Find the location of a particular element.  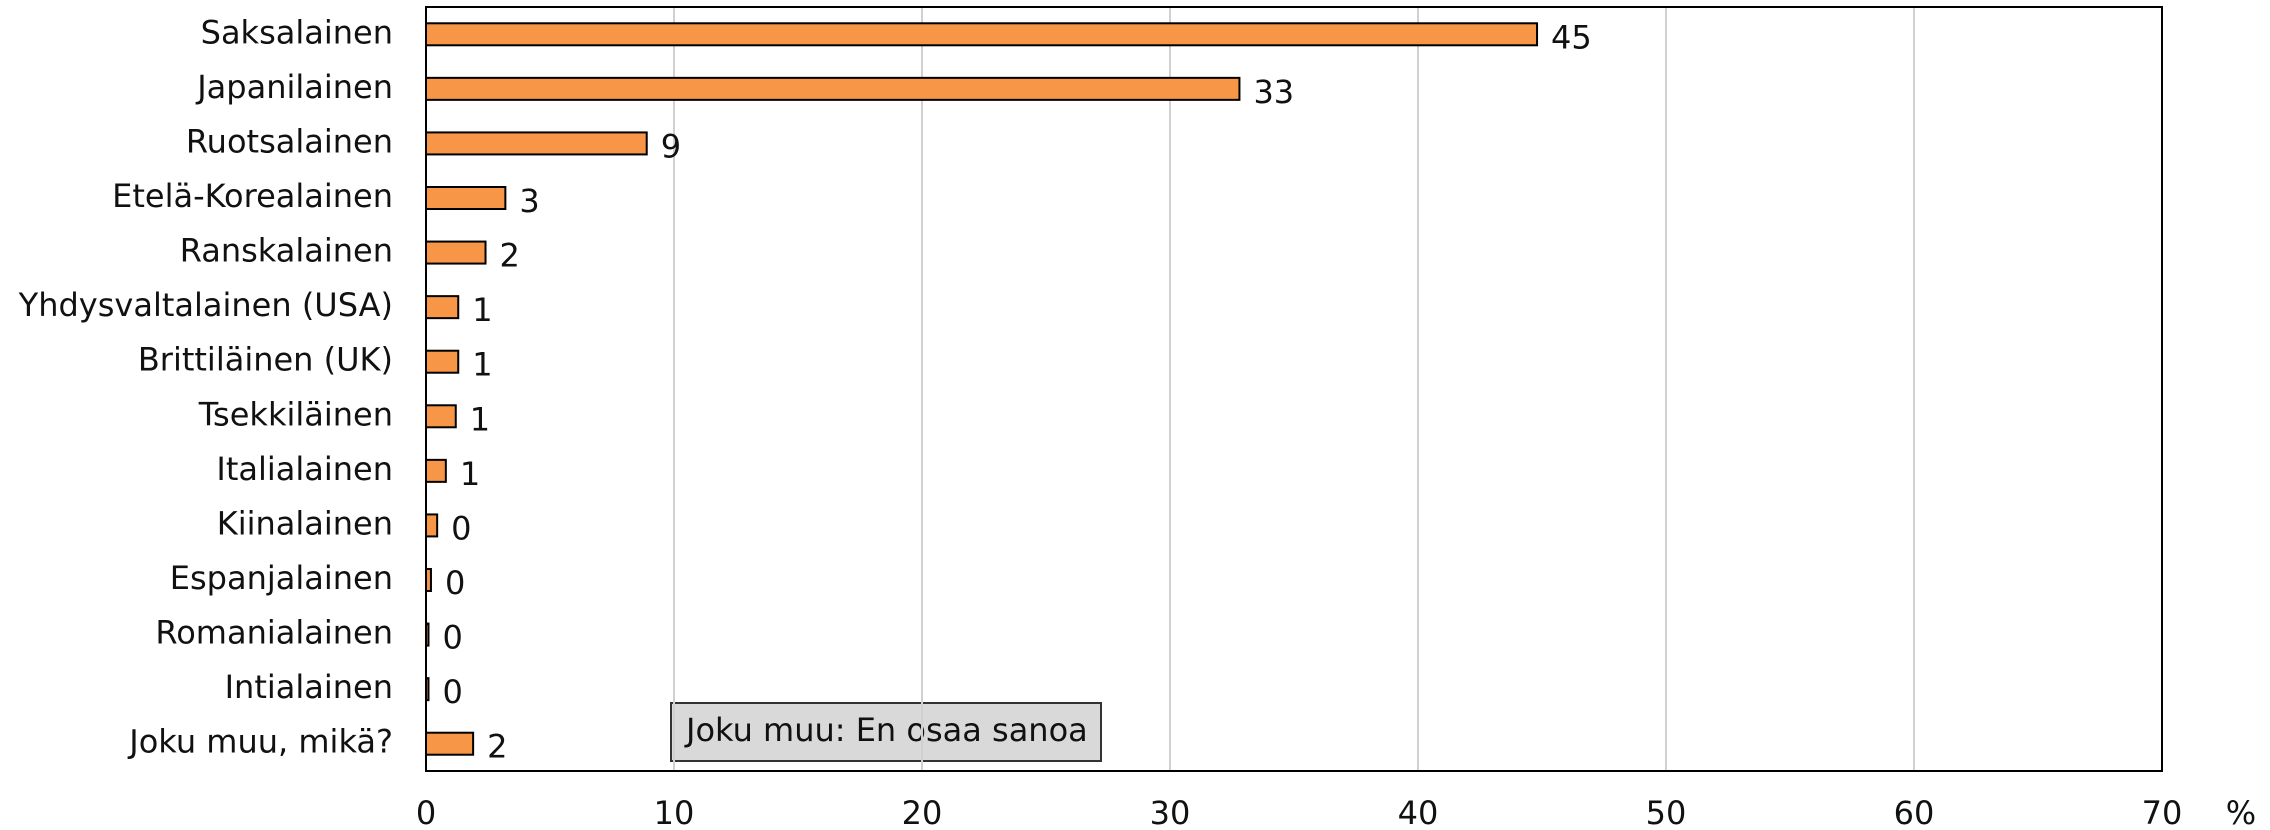

y-tick-label: Italialainen is located at coordinates (304, 469).